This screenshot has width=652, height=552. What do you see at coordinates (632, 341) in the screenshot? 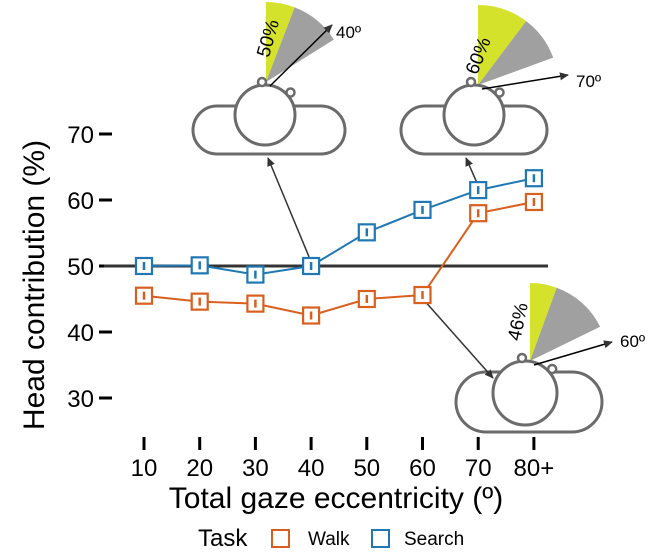
I see `gaze-angle-label: 60º` at bounding box center [632, 341].